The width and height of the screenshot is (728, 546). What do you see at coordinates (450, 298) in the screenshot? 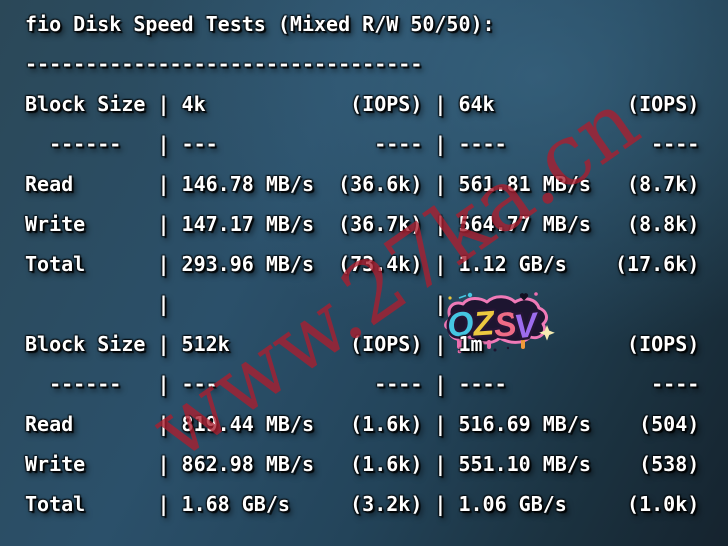
I see `sticker-dot-yellow` at bounding box center [450, 298].